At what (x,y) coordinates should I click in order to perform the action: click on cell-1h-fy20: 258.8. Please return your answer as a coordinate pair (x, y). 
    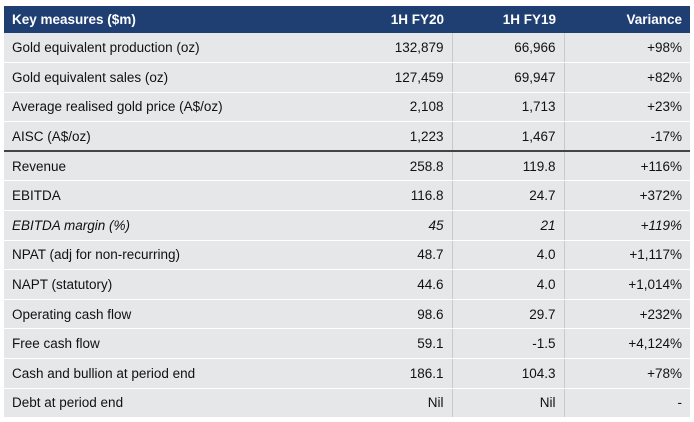
    Looking at the image, I should click on (395, 166).